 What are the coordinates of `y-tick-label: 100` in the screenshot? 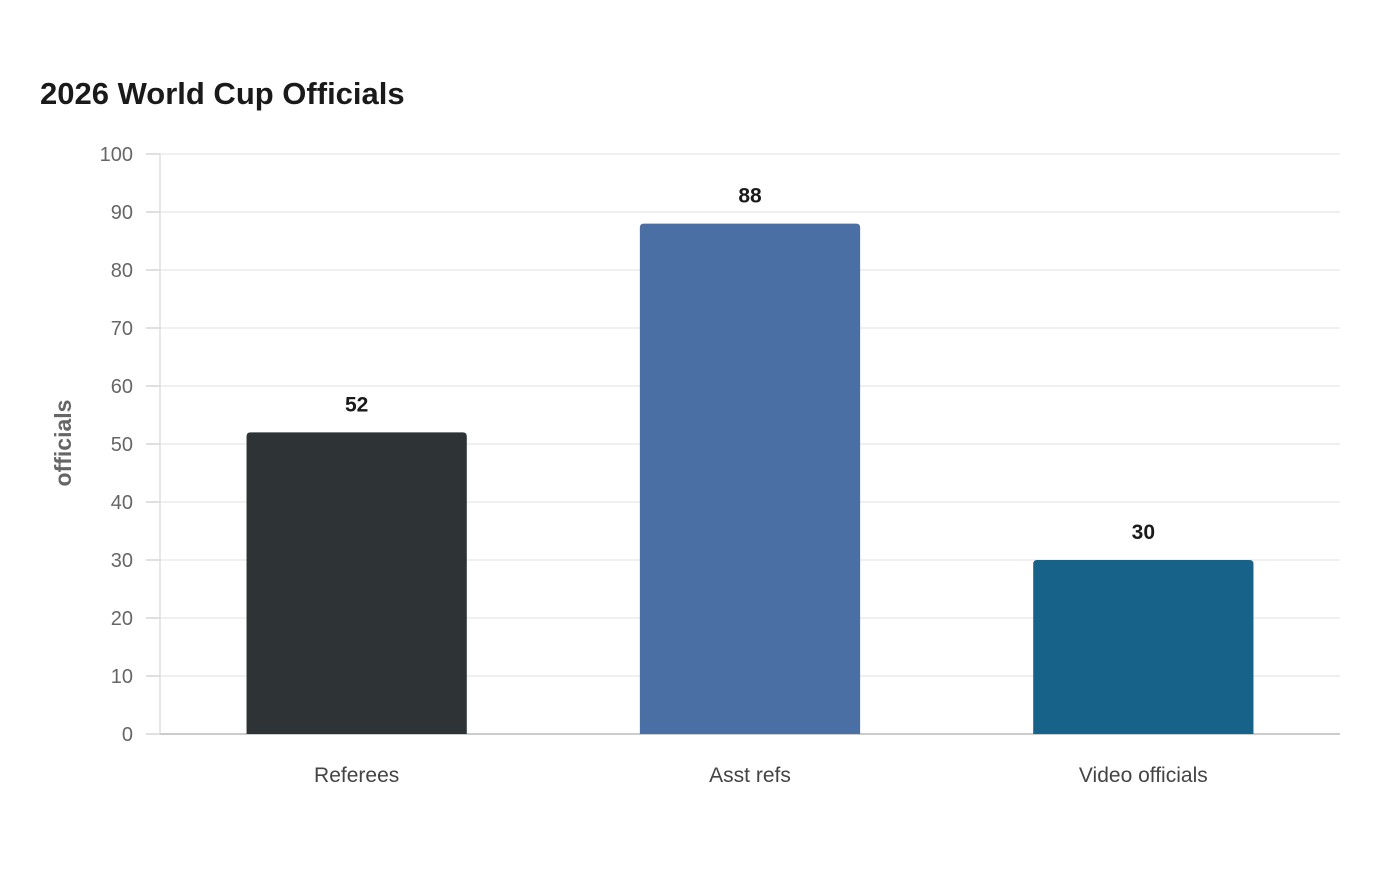 It's located at (116, 155).